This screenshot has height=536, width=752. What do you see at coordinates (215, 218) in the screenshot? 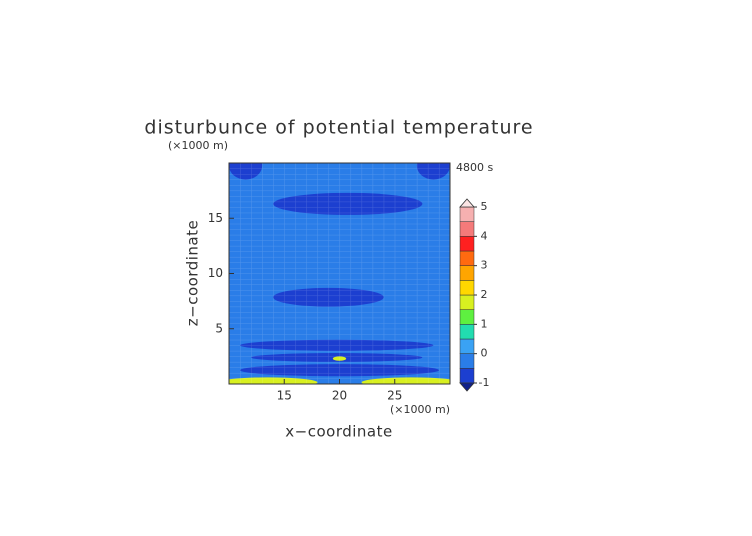
I see `y-tick-label: 15` at bounding box center [215, 218].